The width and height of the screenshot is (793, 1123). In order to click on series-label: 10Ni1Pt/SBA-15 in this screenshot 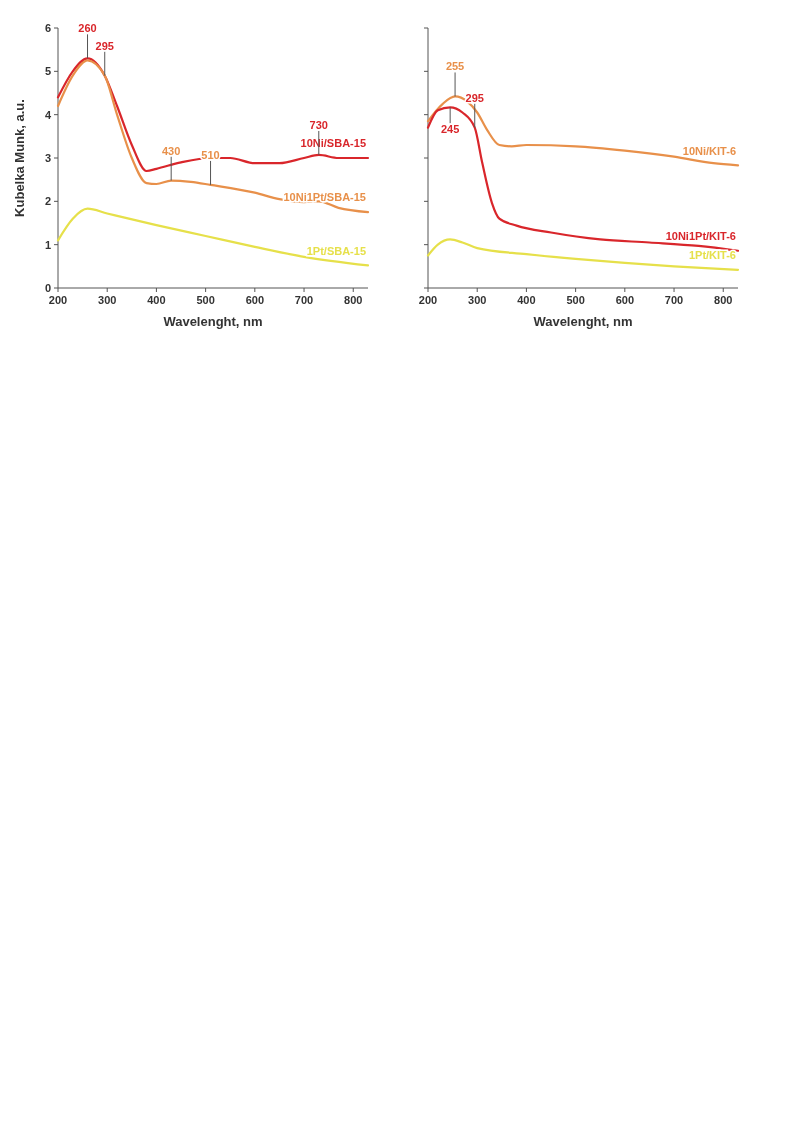, I will do `click(324, 197)`.